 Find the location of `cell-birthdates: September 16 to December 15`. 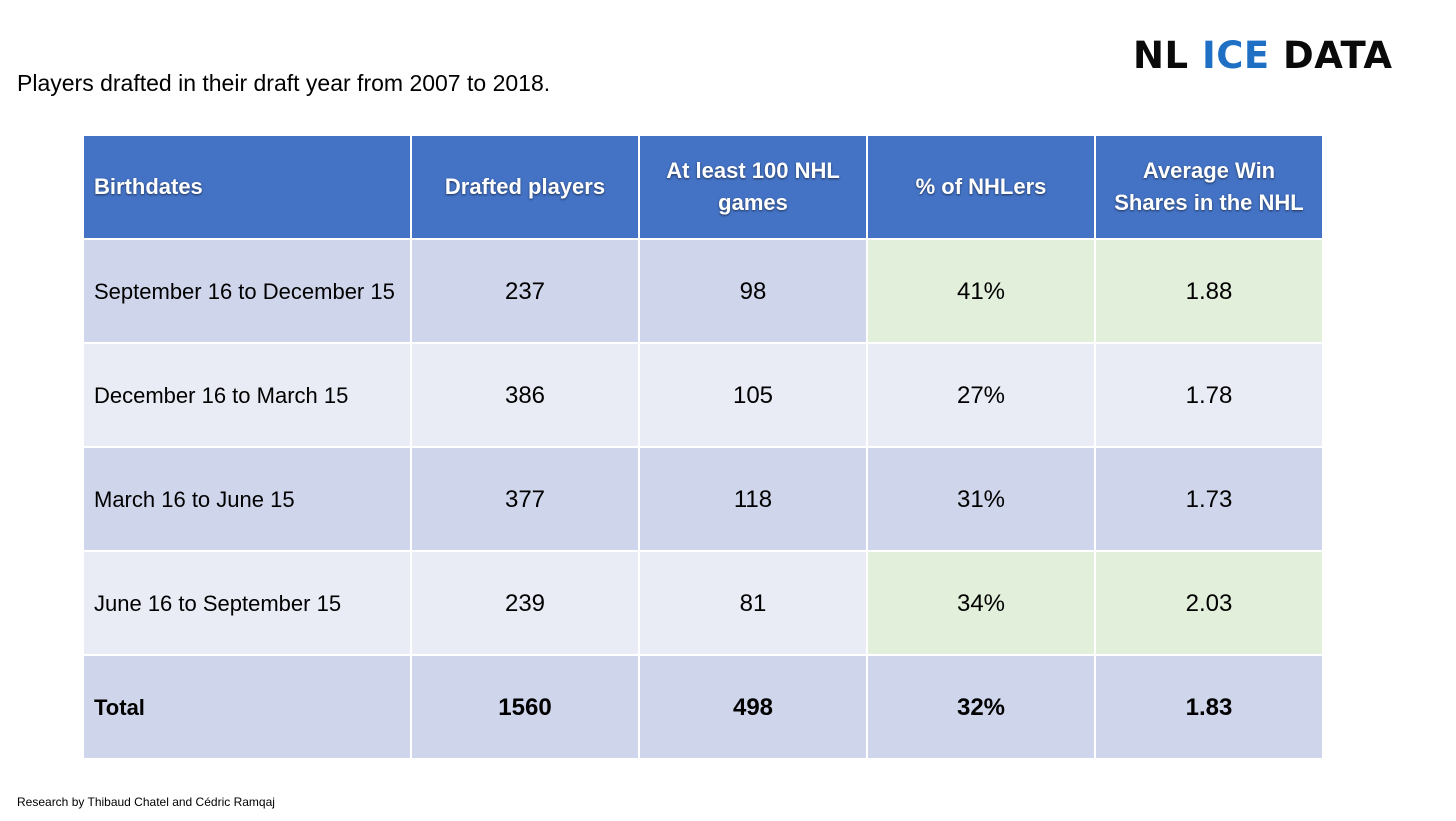

cell-birthdates: September 16 to December 15 is located at coordinates (247, 291).